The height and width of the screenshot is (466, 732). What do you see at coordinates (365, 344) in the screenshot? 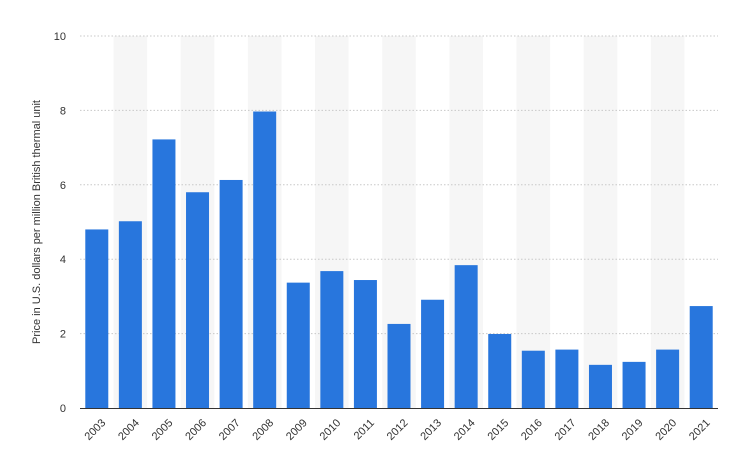
I see `bar-2011` at bounding box center [365, 344].